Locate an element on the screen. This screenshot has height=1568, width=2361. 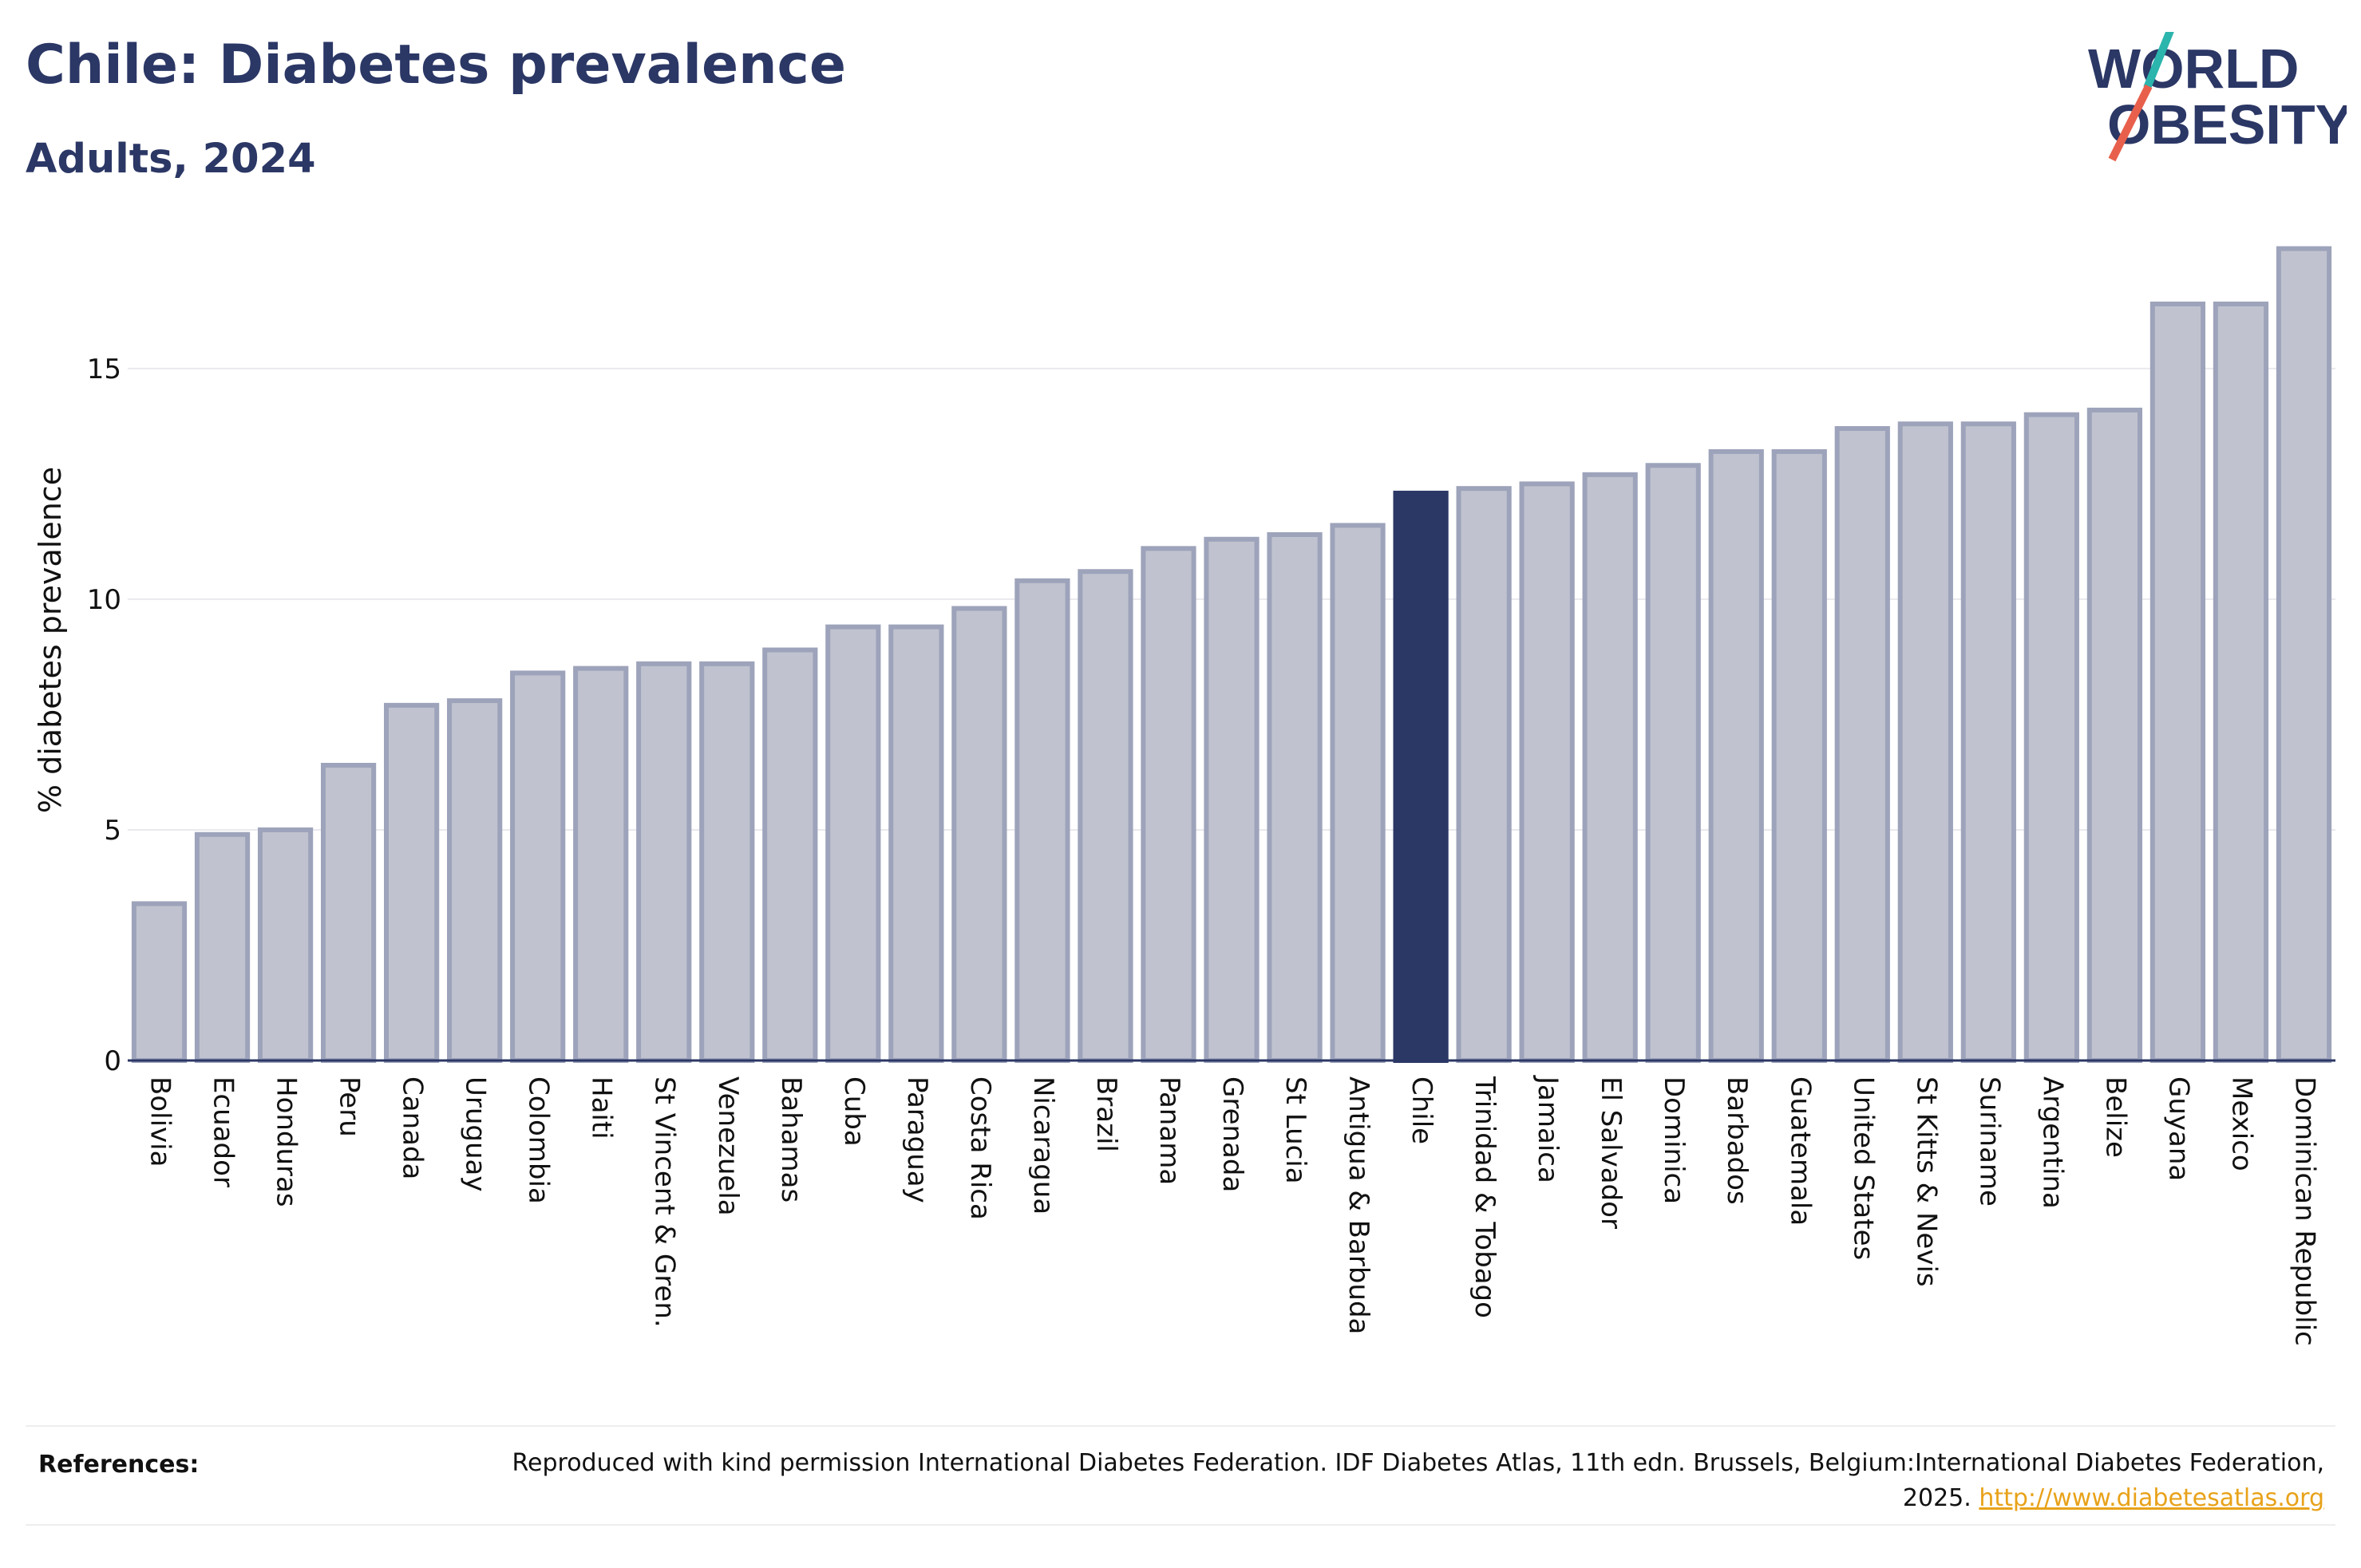
bar-peru is located at coordinates (348, 913).